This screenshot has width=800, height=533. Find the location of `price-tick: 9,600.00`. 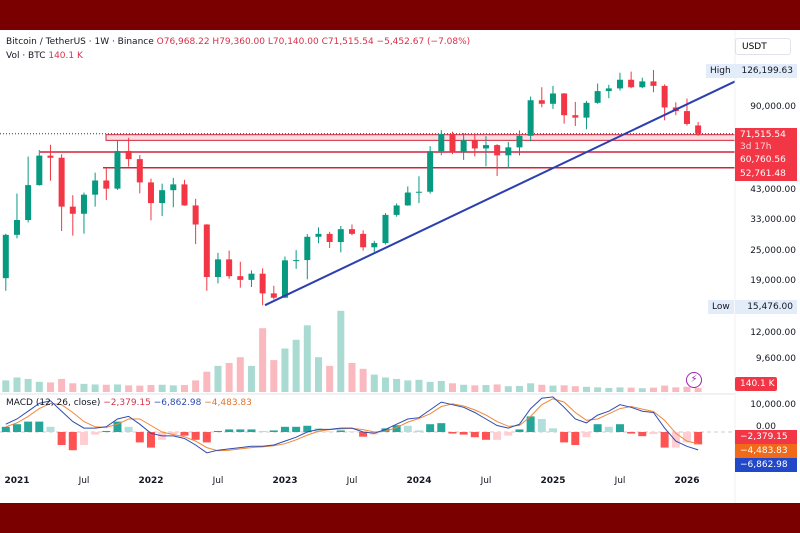

price-tick: 9,600.00 is located at coordinates (775, 359).